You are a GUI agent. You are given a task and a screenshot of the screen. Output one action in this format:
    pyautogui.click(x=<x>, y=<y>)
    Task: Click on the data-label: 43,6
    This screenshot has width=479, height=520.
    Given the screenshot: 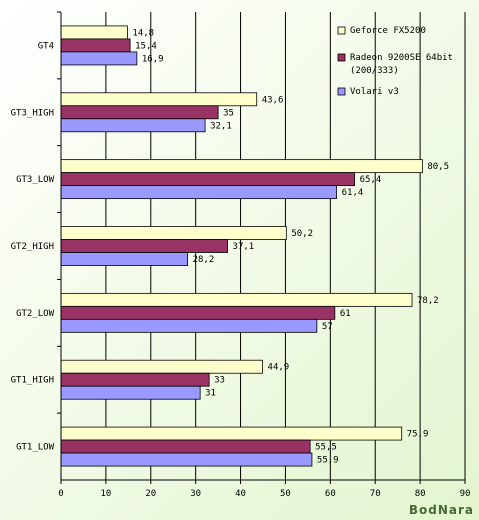 What is the action you would take?
    pyautogui.click(x=273, y=100)
    